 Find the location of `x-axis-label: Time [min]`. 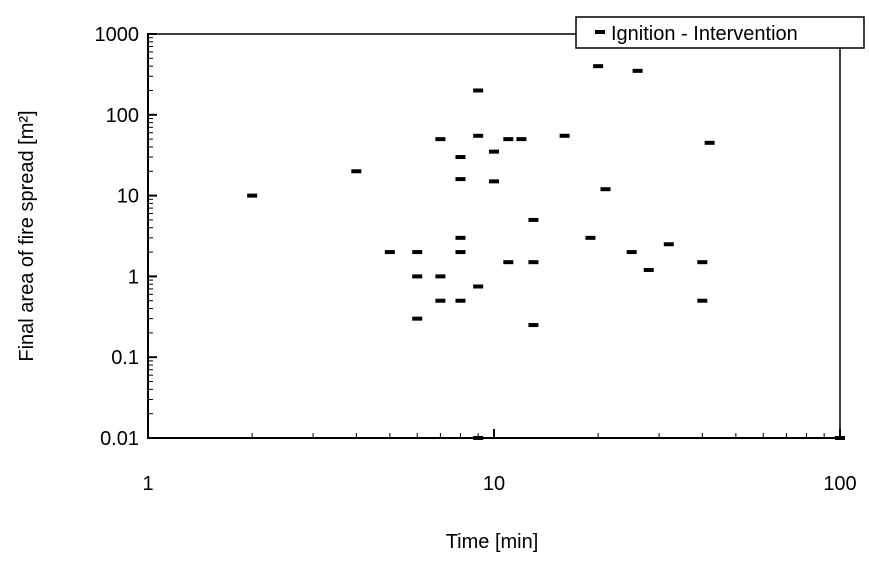

x-axis-label: Time [min] is located at coordinates (492, 542).